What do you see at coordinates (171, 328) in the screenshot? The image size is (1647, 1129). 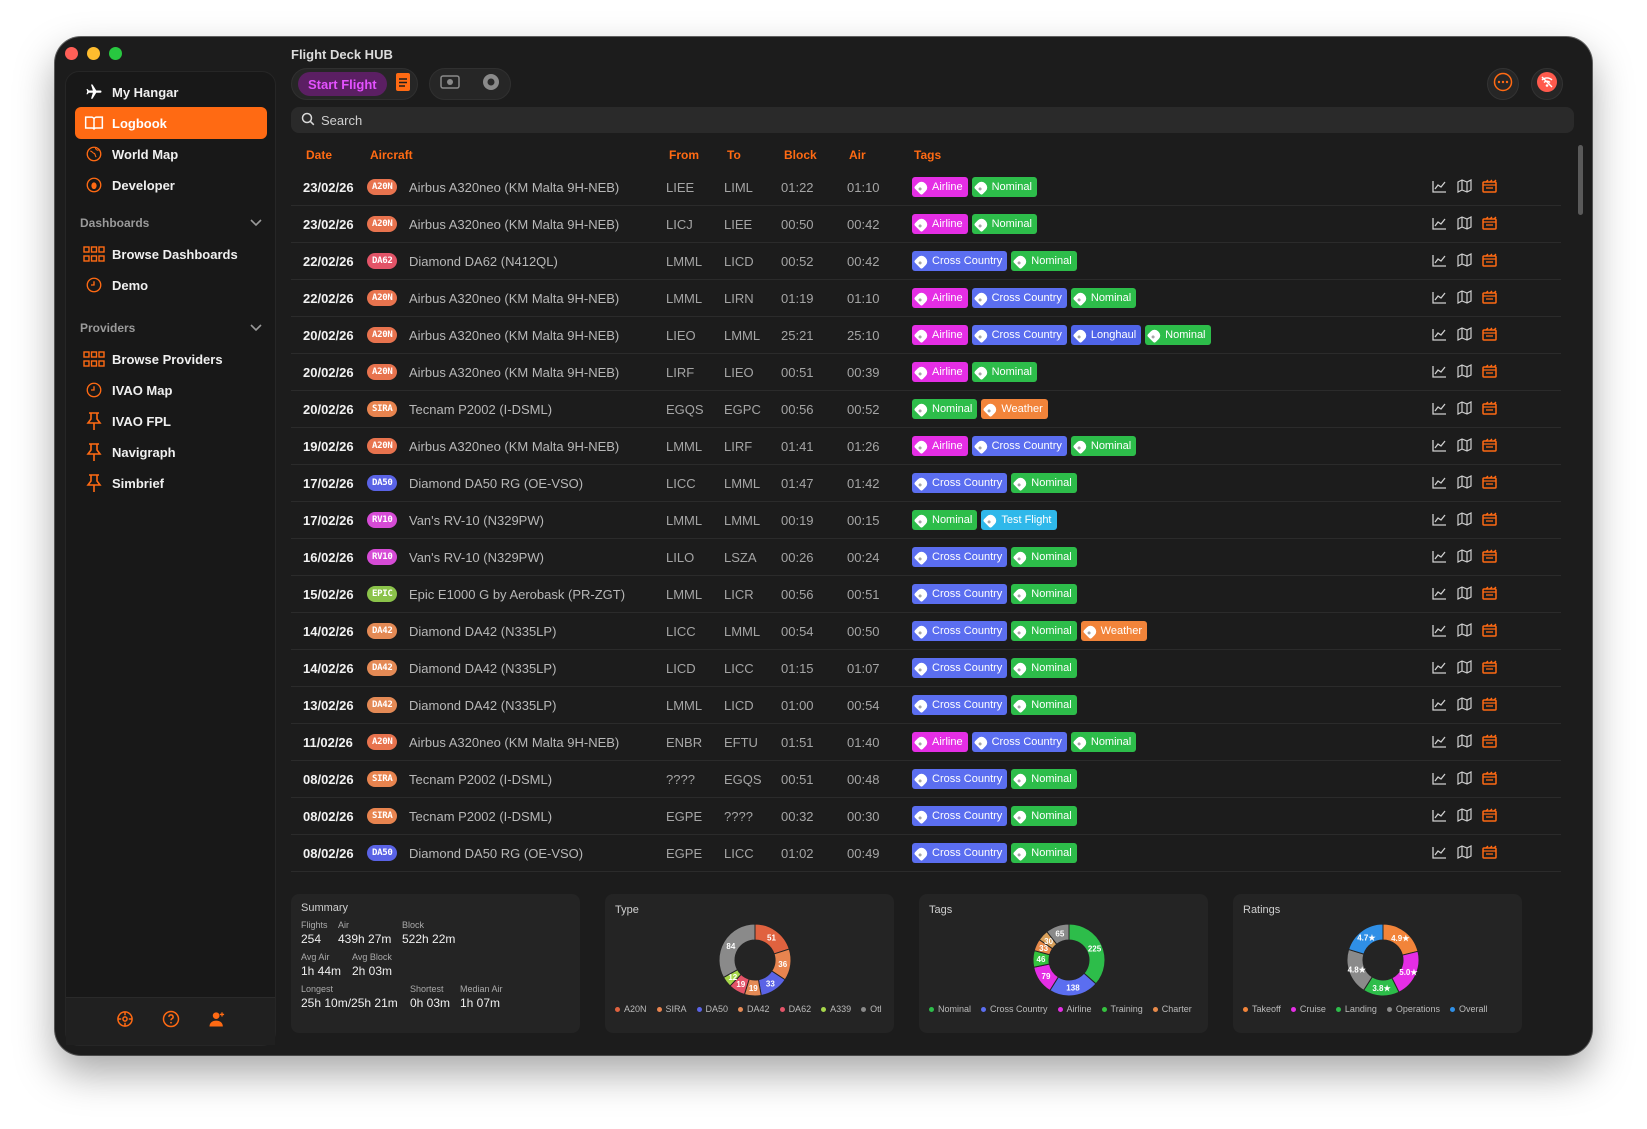 I see `providers-section-header: Providers` at bounding box center [171, 328].